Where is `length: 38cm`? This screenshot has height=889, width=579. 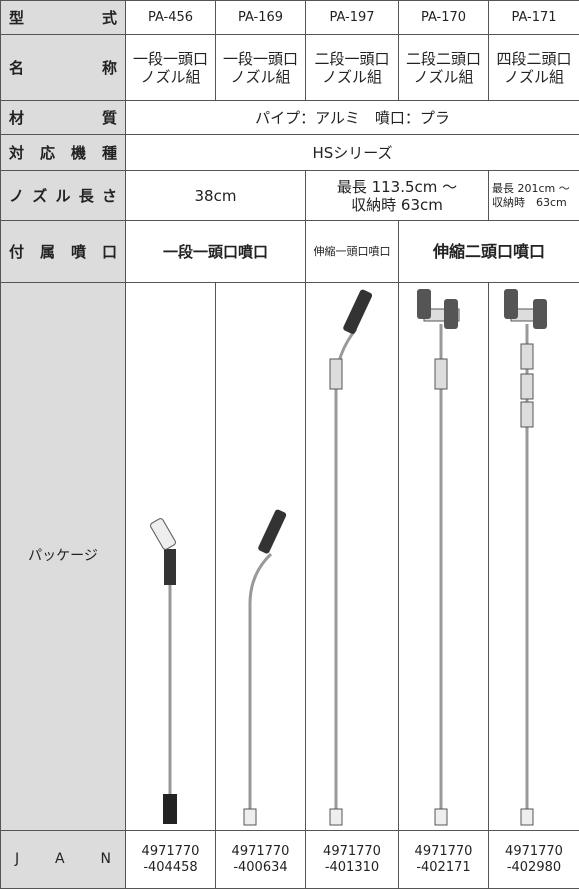 length: 38cm is located at coordinates (216, 196).